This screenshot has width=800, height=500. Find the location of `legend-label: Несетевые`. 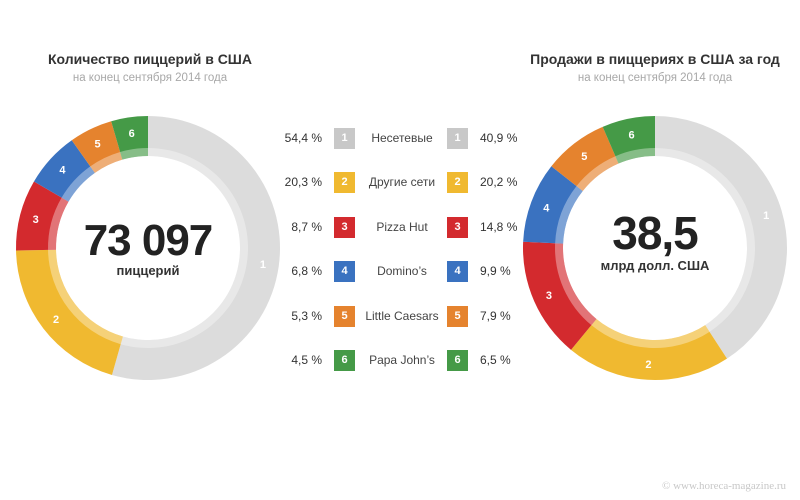

legend-label: Несетевые is located at coordinates (402, 138).